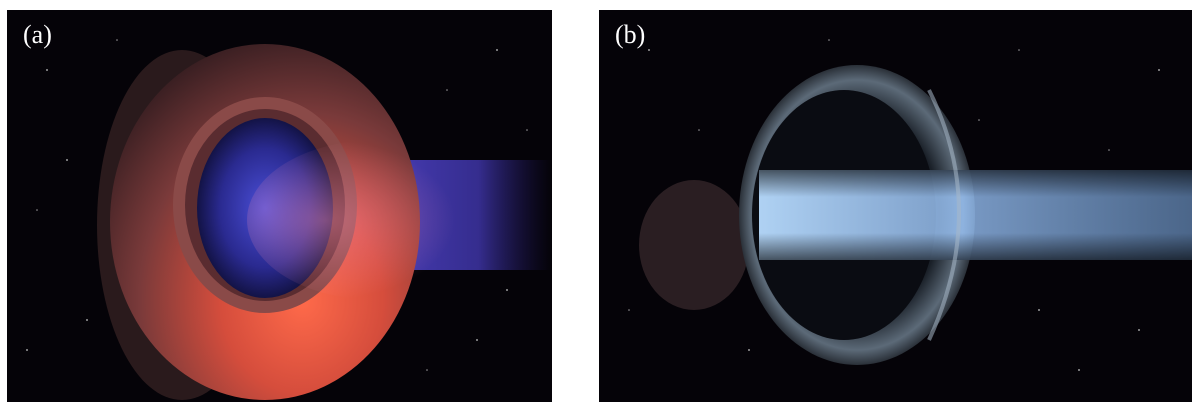 The height and width of the screenshot is (405, 1199). What do you see at coordinates (630, 34) in the screenshot?
I see `panel-label-b: (b)` at bounding box center [630, 34].